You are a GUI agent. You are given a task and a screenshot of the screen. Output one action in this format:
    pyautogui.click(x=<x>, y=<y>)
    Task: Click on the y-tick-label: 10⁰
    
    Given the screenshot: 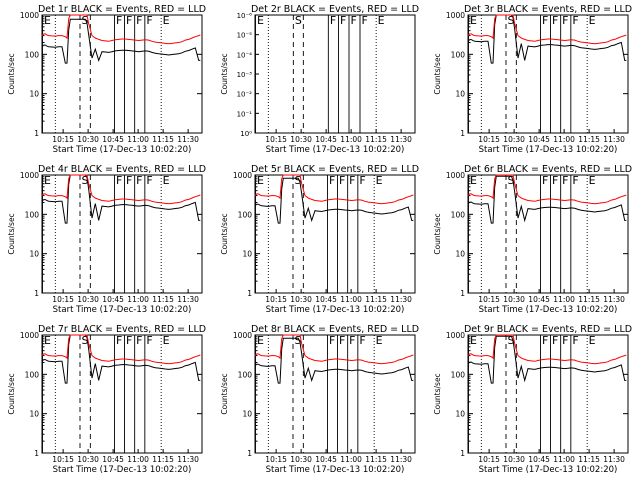 What is the action you would take?
    pyautogui.click(x=246, y=134)
    